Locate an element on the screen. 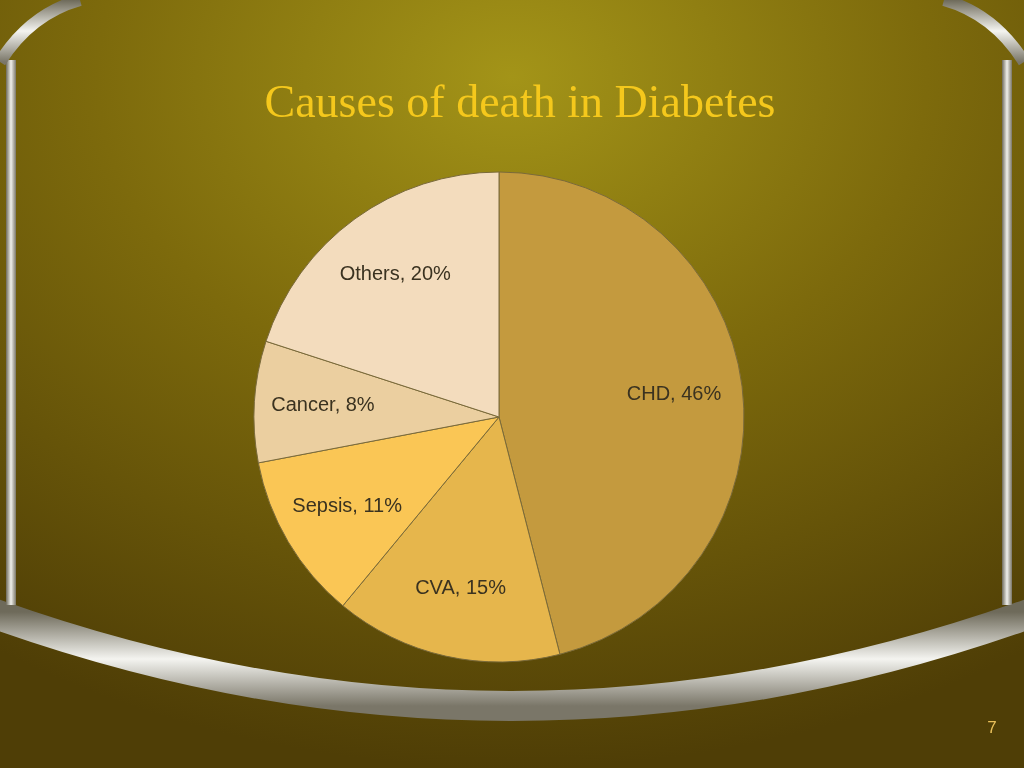  slice-label: Sepsis, 11% is located at coordinates (347, 505).